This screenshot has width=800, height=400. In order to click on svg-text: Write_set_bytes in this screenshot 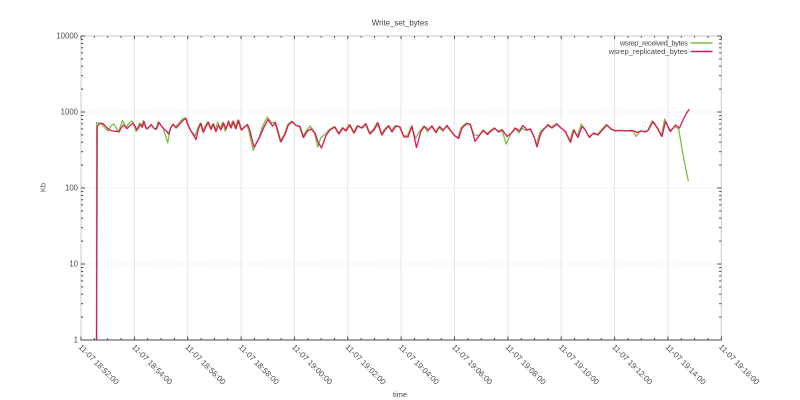, I will do `click(400, 23)`.